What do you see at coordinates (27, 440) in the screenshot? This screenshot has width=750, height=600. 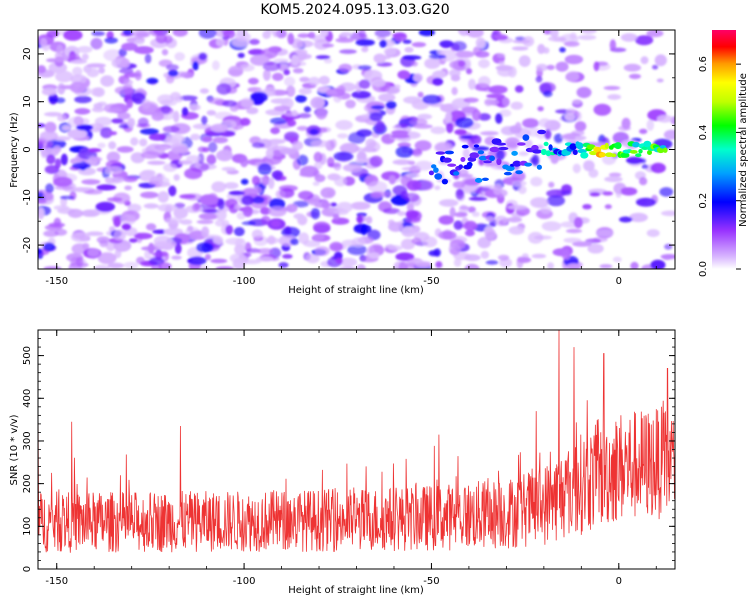 I see `y-tick-label: 300` at bounding box center [27, 440].